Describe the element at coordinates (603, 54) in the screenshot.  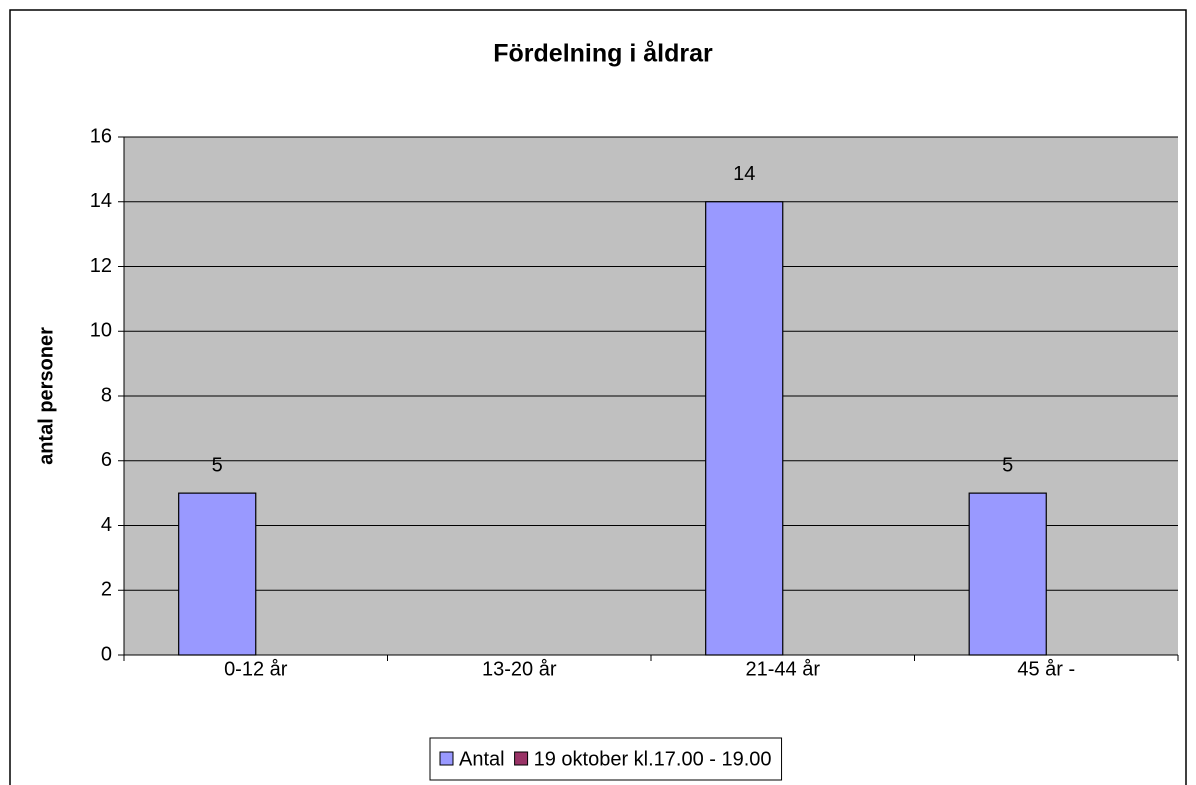
I see `chart-title: Fördelning i åldrar` at that location.